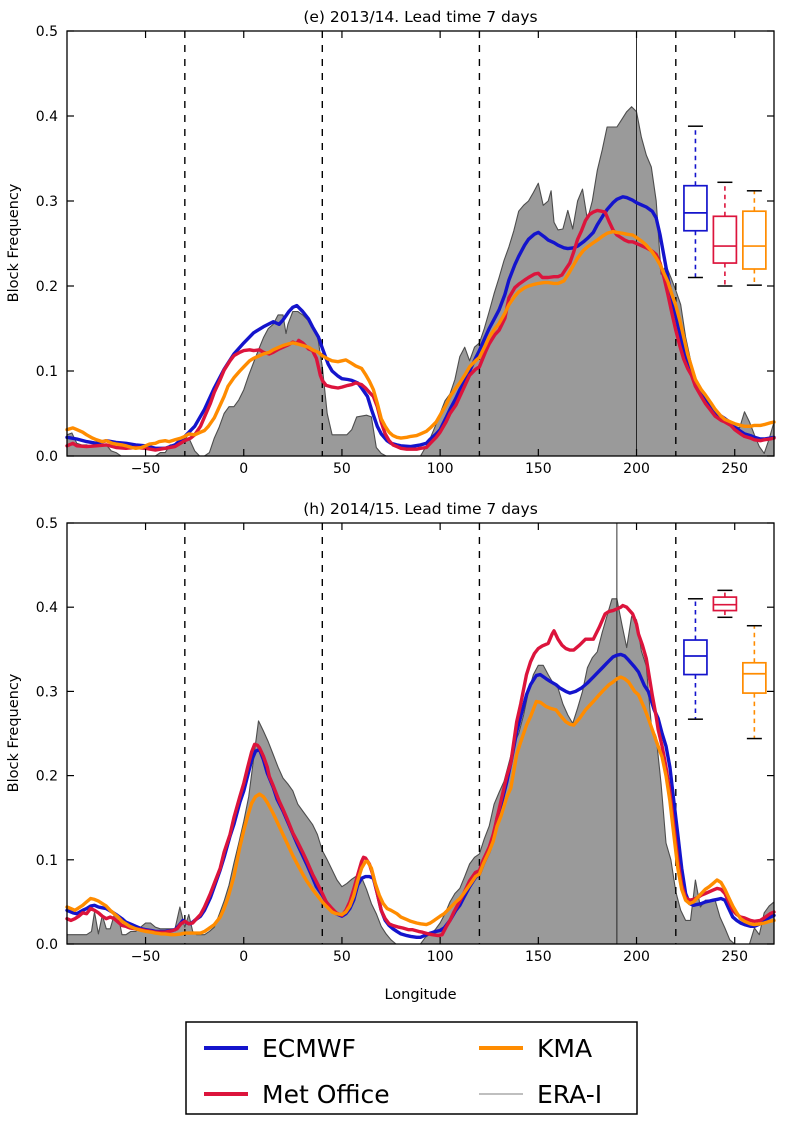 The image size is (810, 1148). I want to click on legend: ECMWF Met Office KMA ERA-I, so click(411, 1068).